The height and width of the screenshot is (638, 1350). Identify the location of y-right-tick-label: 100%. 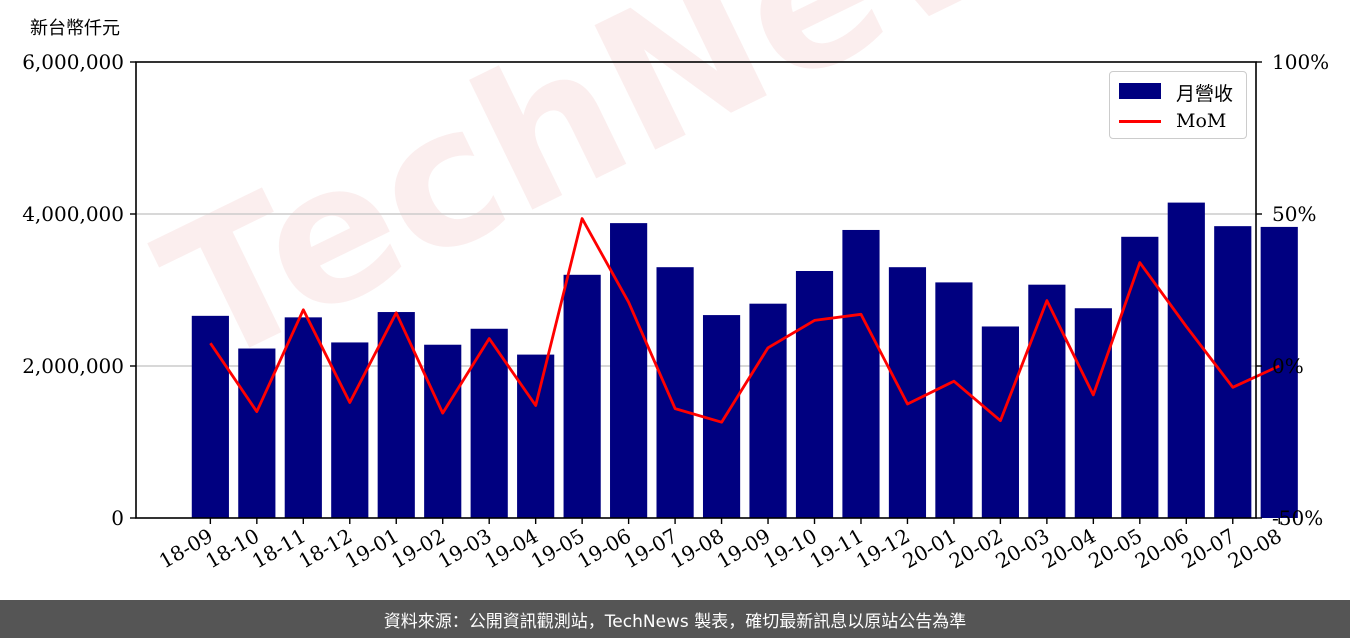
(1300, 62).